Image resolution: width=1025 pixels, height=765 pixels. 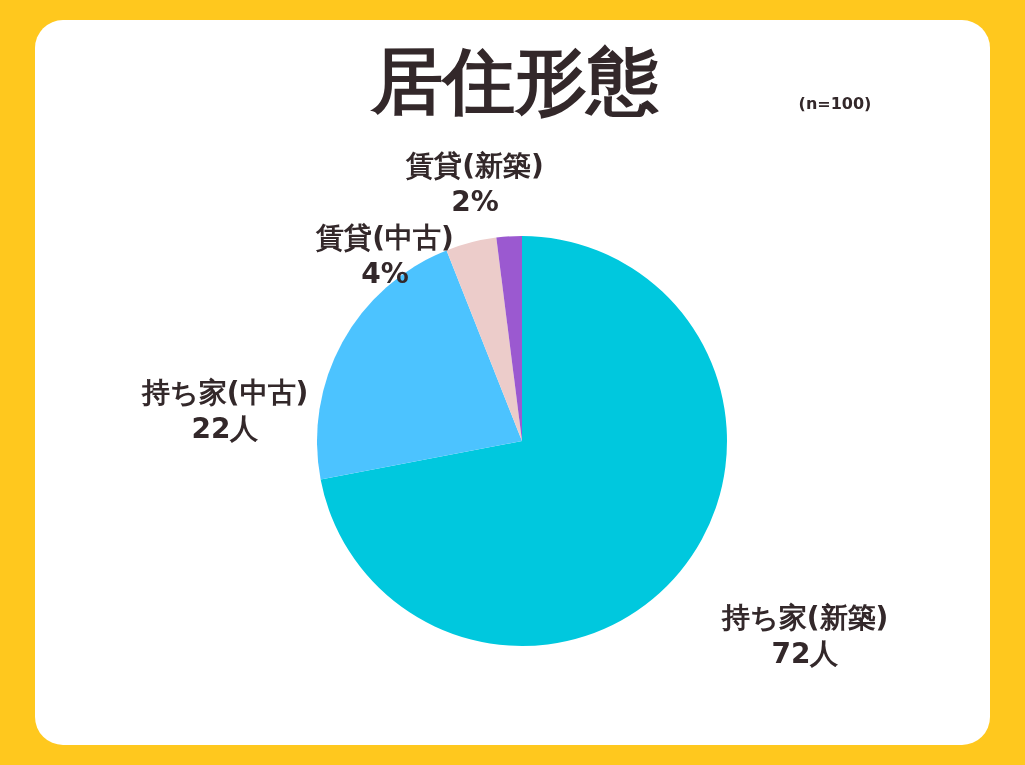 What do you see at coordinates (514, 81) in the screenshot?
I see `chart-title: 居住形態` at bounding box center [514, 81].